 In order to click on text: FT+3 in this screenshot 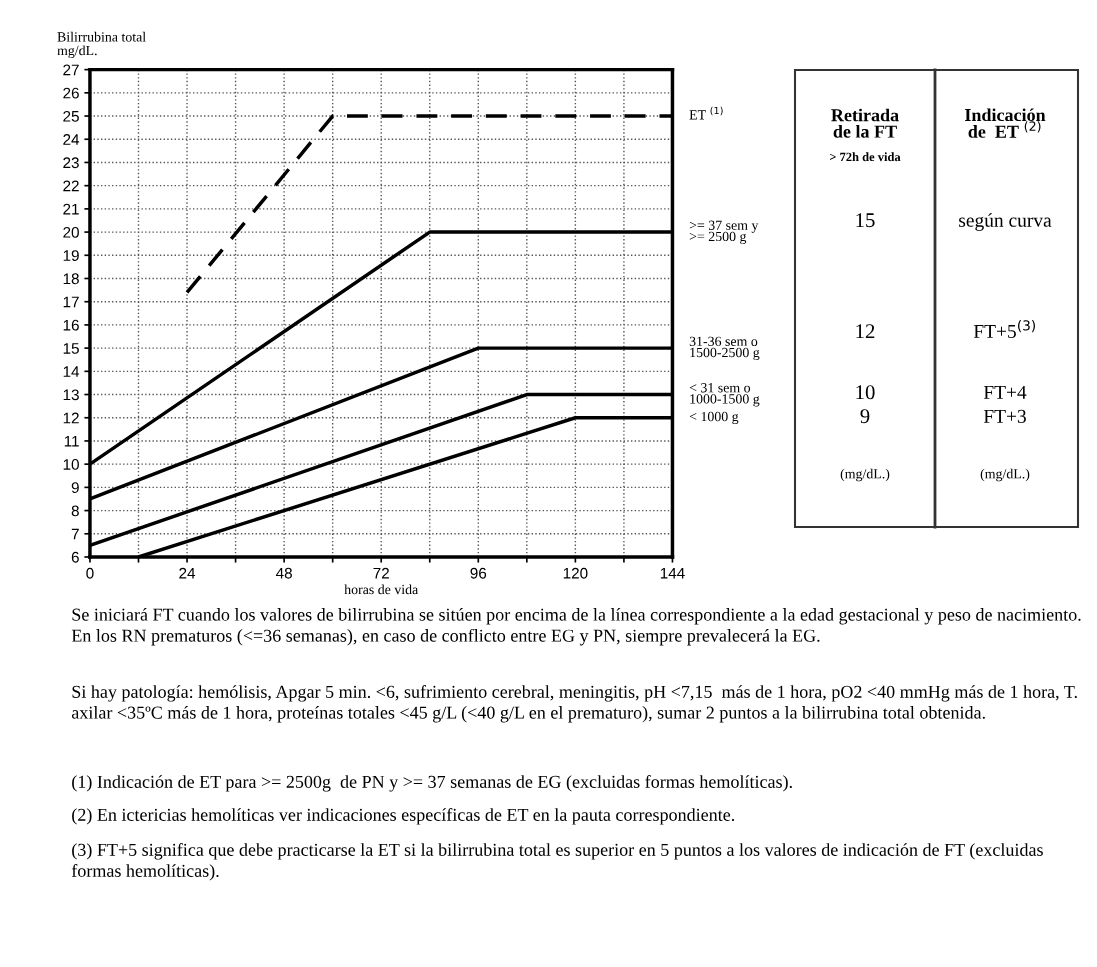, I will do `click(1004, 416)`.